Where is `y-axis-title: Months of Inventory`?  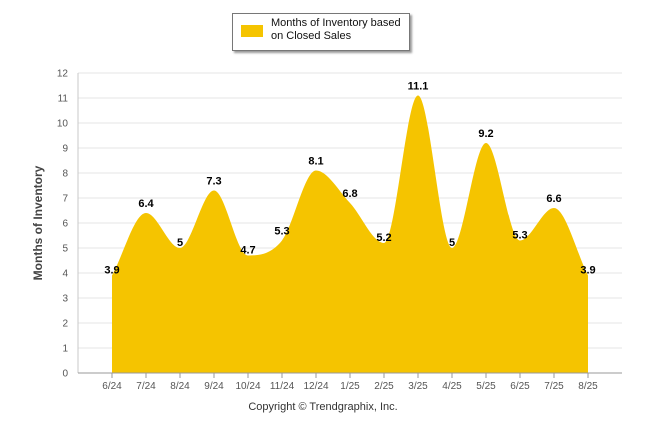
y-axis-title: Months of Inventory is located at coordinates (38, 222).